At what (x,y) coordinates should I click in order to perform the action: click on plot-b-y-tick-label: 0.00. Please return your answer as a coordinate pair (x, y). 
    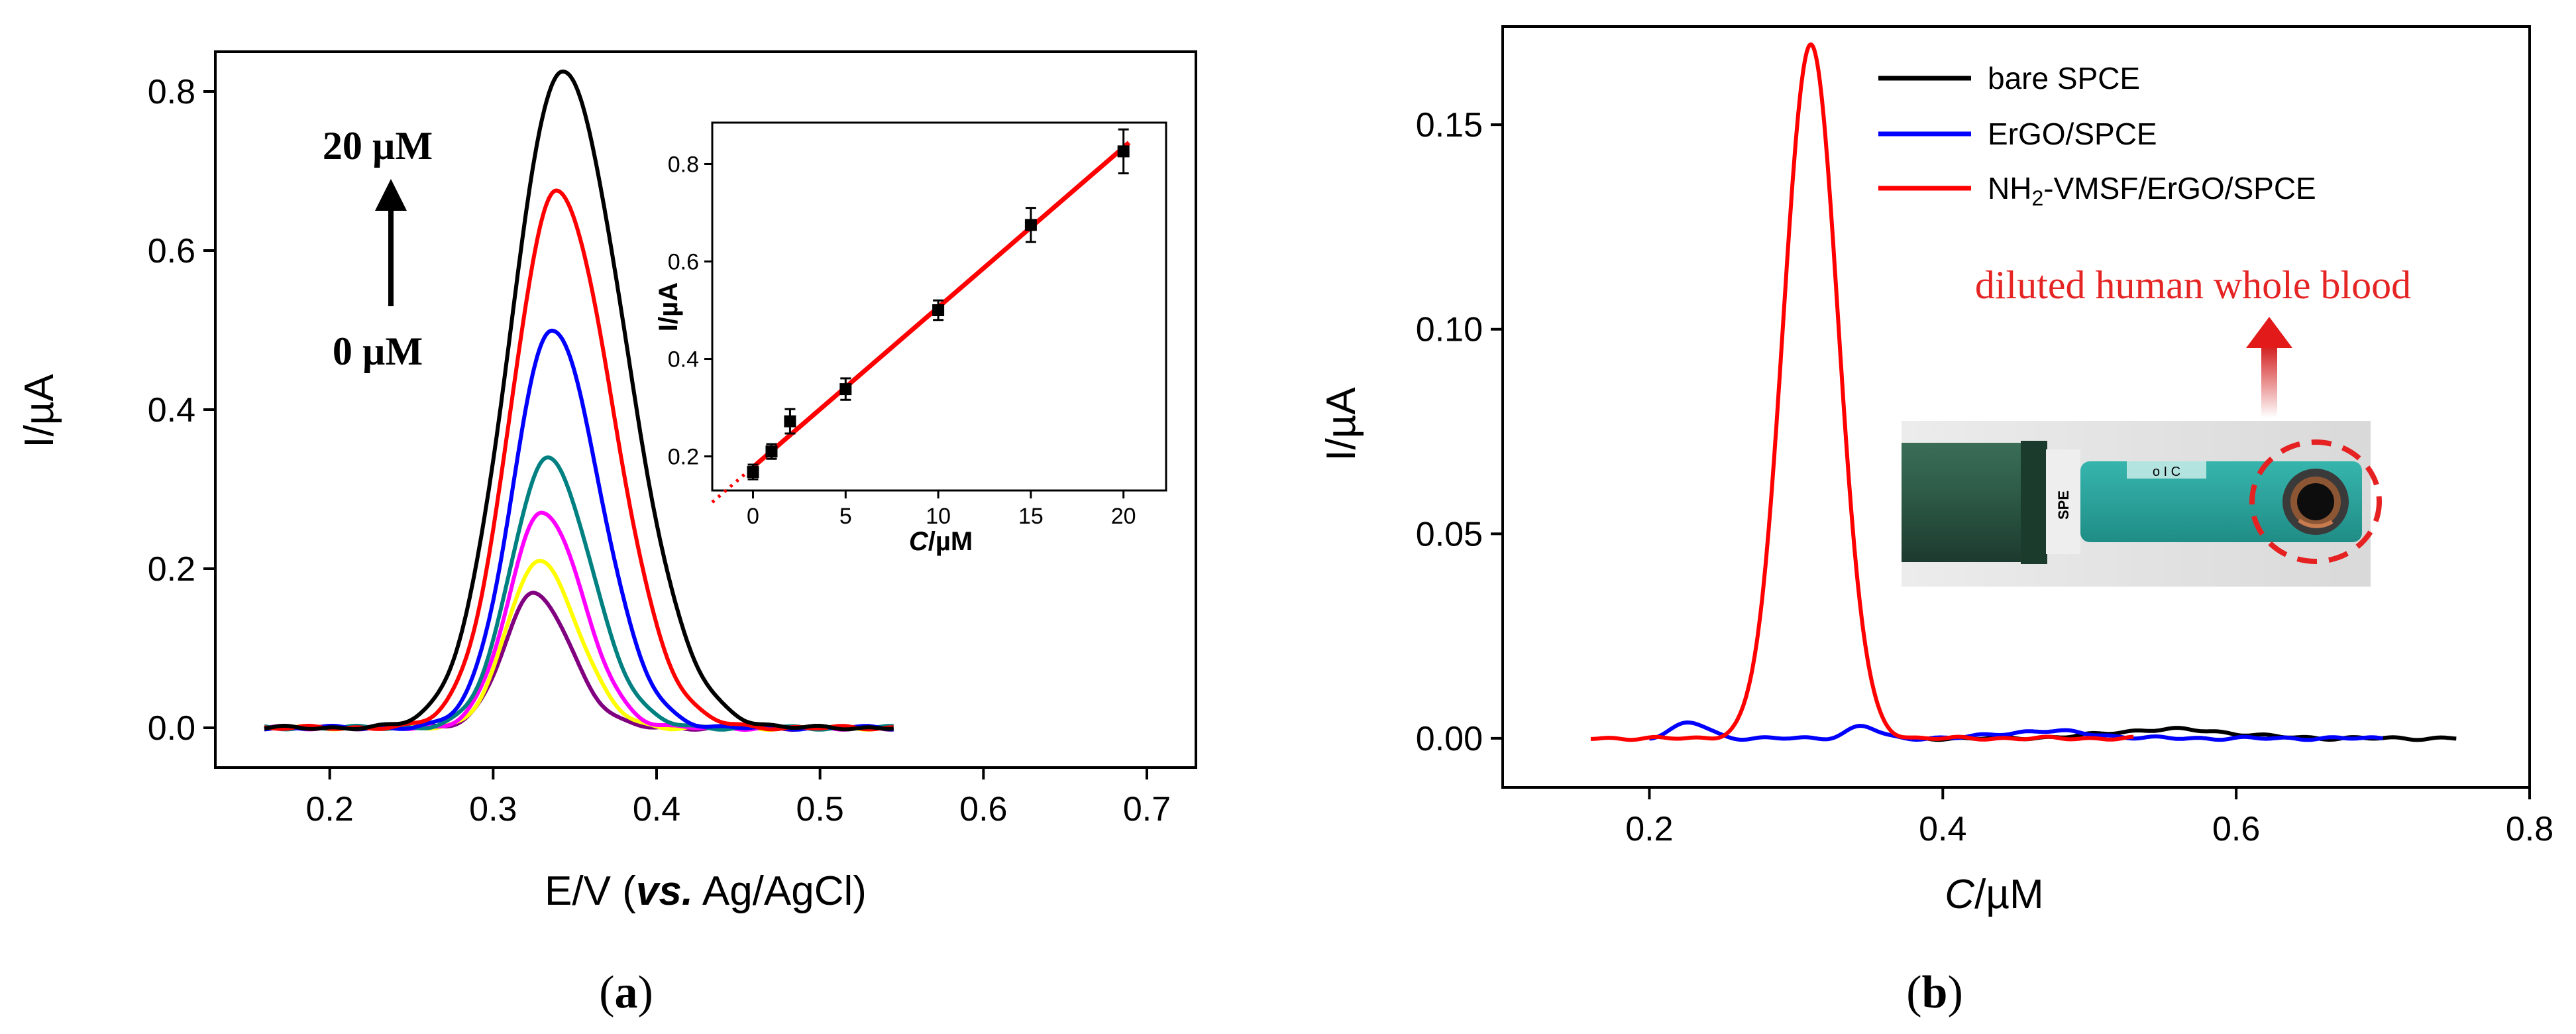
    Looking at the image, I should click on (1449, 739).